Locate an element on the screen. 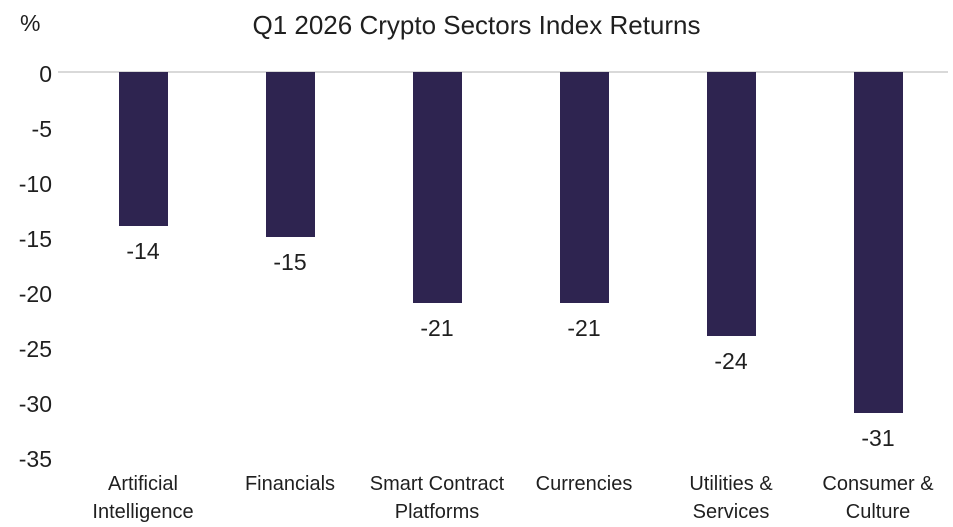  category-label: Artificial Intelligence is located at coordinates (143, 498).